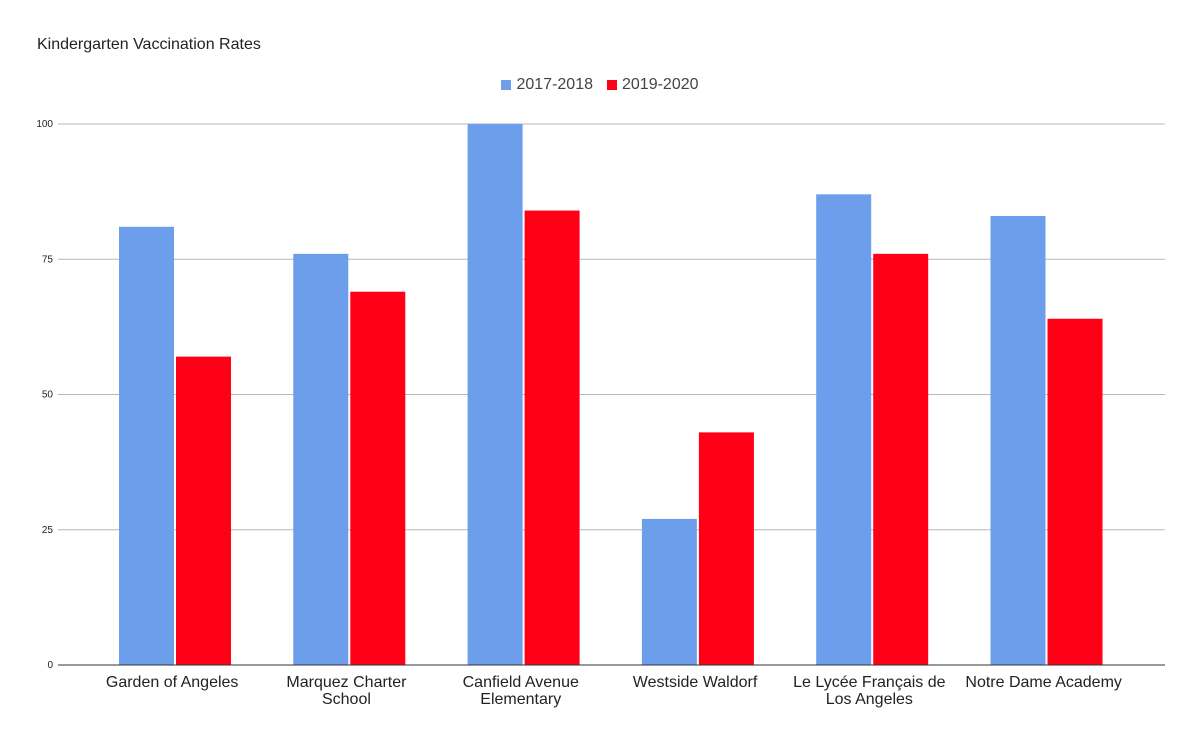  What do you see at coordinates (48, 395) in the screenshot?
I see `y-tick-label: 50` at bounding box center [48, 395].